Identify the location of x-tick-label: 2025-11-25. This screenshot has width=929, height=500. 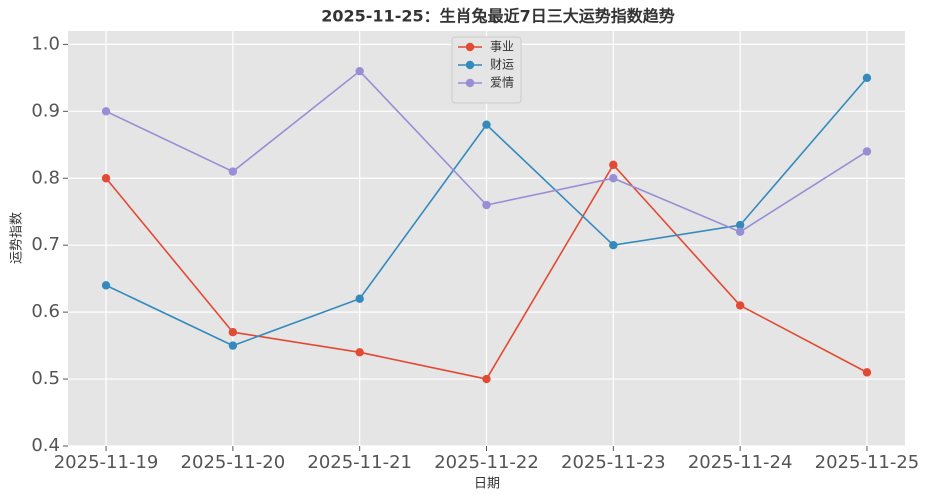
(867, 462).